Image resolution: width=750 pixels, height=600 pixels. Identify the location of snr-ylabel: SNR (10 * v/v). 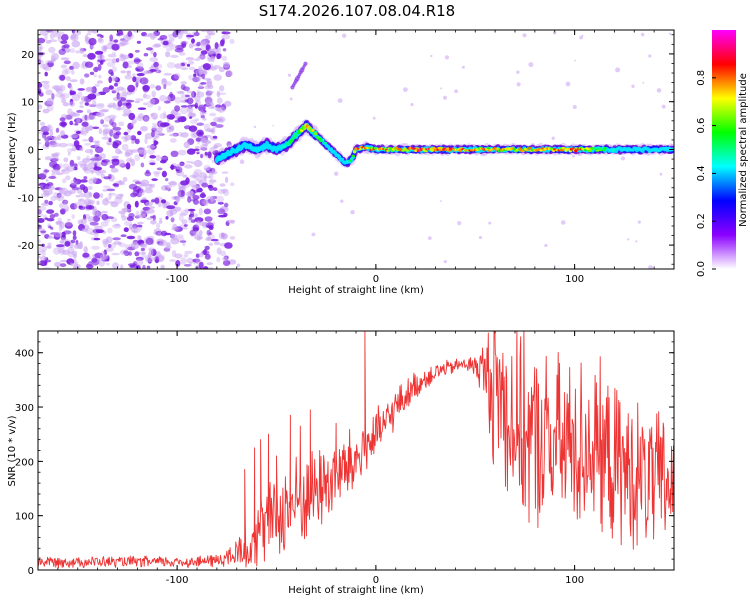
(12, 450).